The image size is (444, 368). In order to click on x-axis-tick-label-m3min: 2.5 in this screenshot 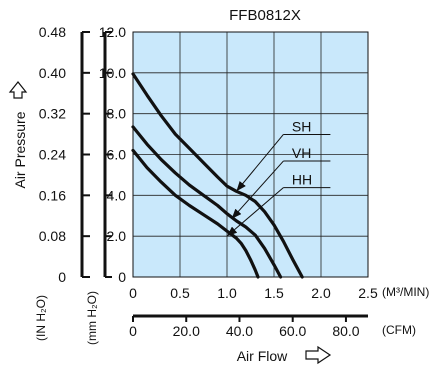, I will do `click(368, 293)`.